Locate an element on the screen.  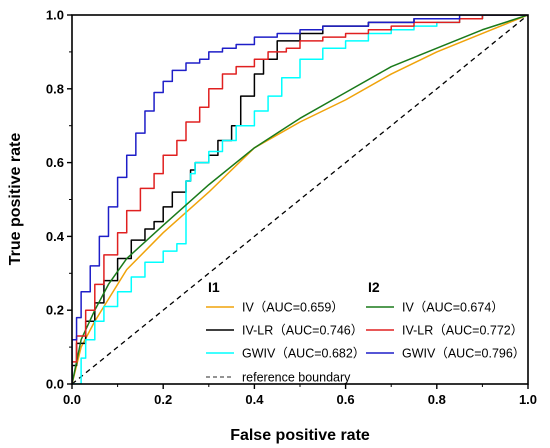
legend-group-title: I1 is located at coordinates (214, 287).